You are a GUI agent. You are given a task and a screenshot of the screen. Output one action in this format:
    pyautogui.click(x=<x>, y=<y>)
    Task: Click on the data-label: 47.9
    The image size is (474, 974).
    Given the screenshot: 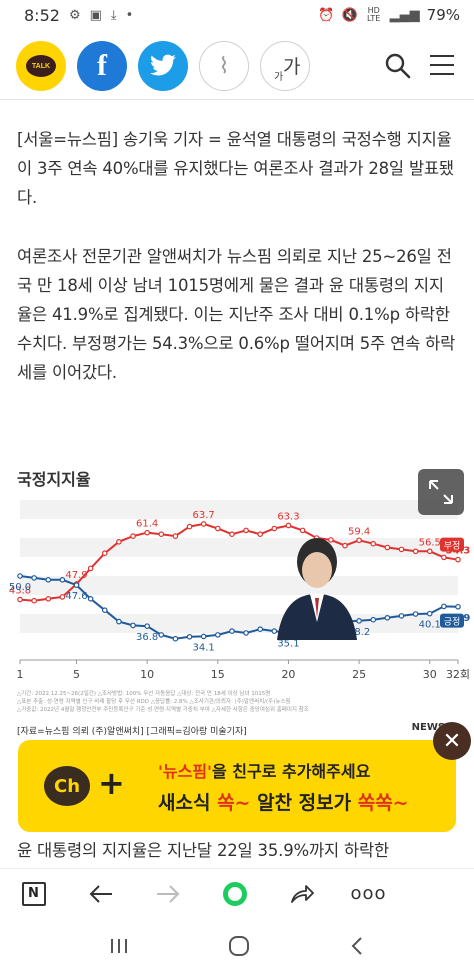 What is the action you would take?
    pyautogui.click(x=76, y=575)
    